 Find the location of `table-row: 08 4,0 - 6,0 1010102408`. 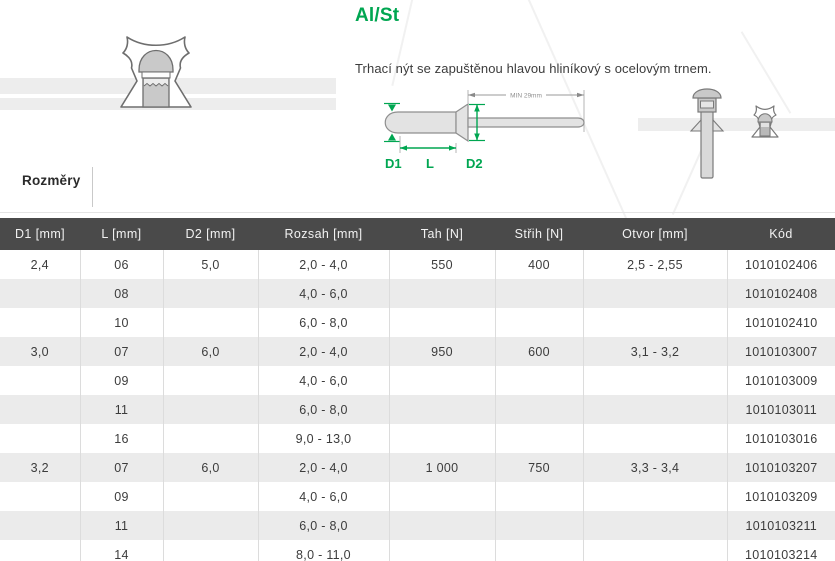

table-row: 08 4,0 - 6,0 1010102408 is located at coordinates (417, 293).